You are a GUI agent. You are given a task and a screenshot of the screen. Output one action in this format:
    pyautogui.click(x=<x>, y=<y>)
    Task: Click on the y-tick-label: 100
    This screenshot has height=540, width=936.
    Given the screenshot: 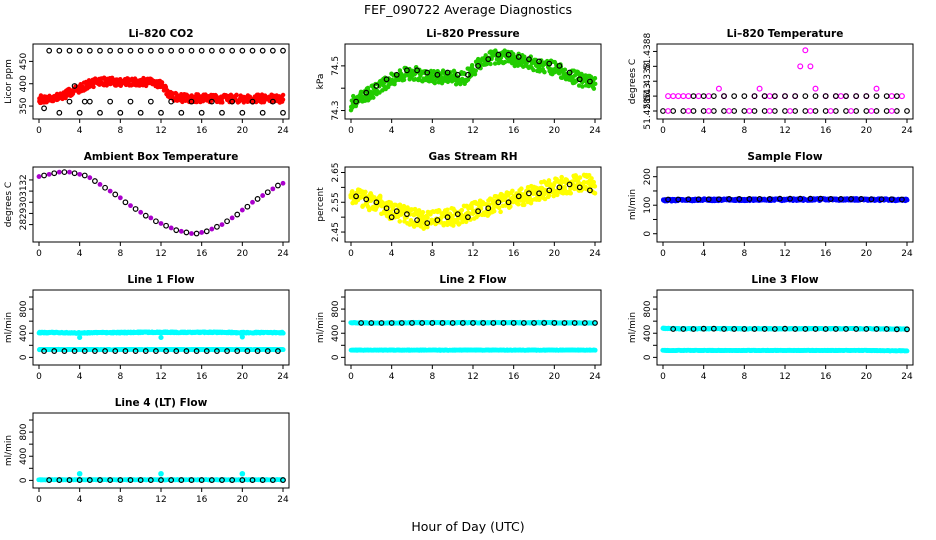 What is the action you would take?
    pyautogui.click(x=648, y=204)
    